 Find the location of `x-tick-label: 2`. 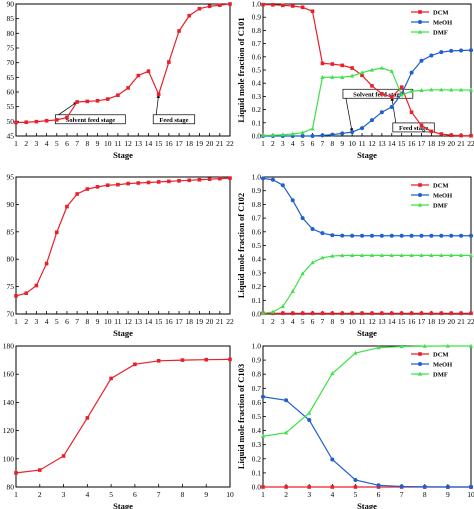

x-tick-label: 2 is located at coordinates (273, 321).